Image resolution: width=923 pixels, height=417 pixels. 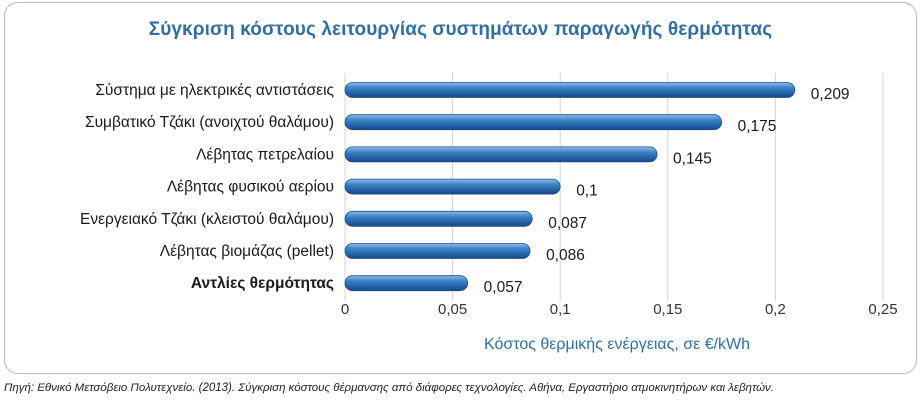 What do you see at coordinates (560, 309) in the screenshot?
I see `x-tick-label: 0,1` at bounding box center [560, 309].